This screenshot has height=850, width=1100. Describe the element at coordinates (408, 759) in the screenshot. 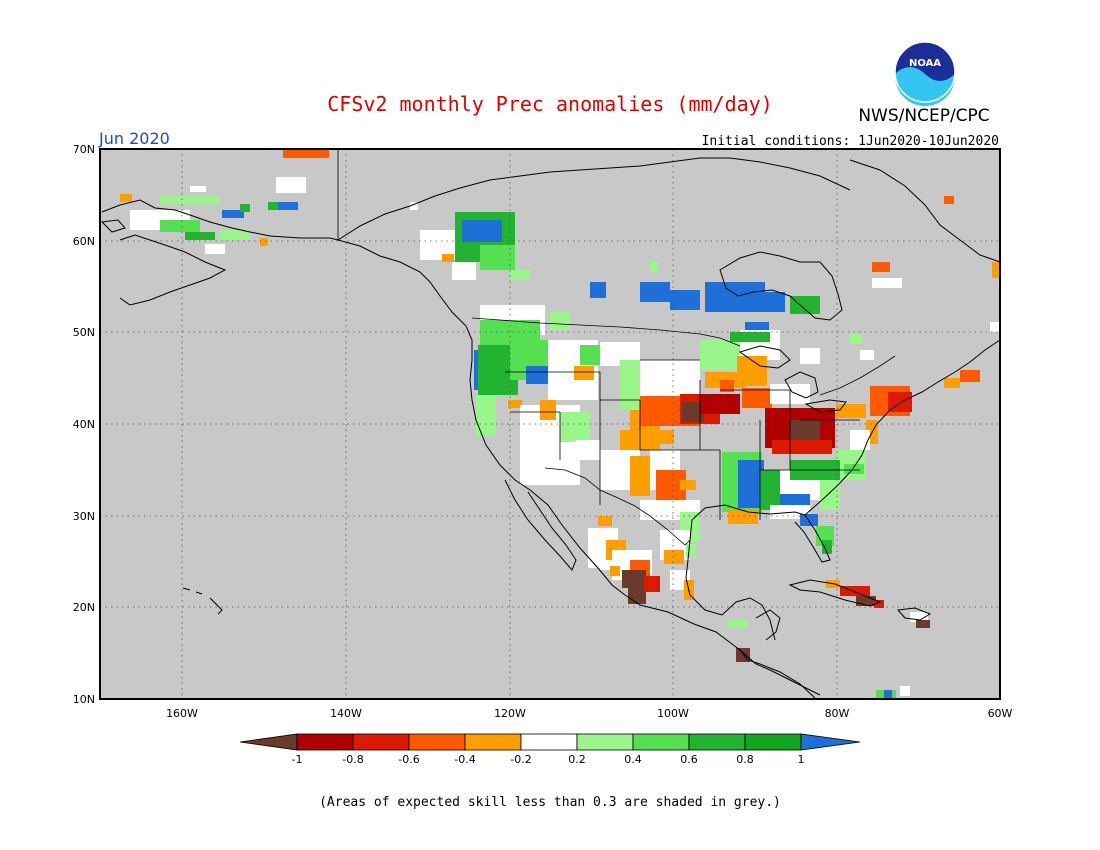

I see `colorbar-tick: -0.6` at that location.